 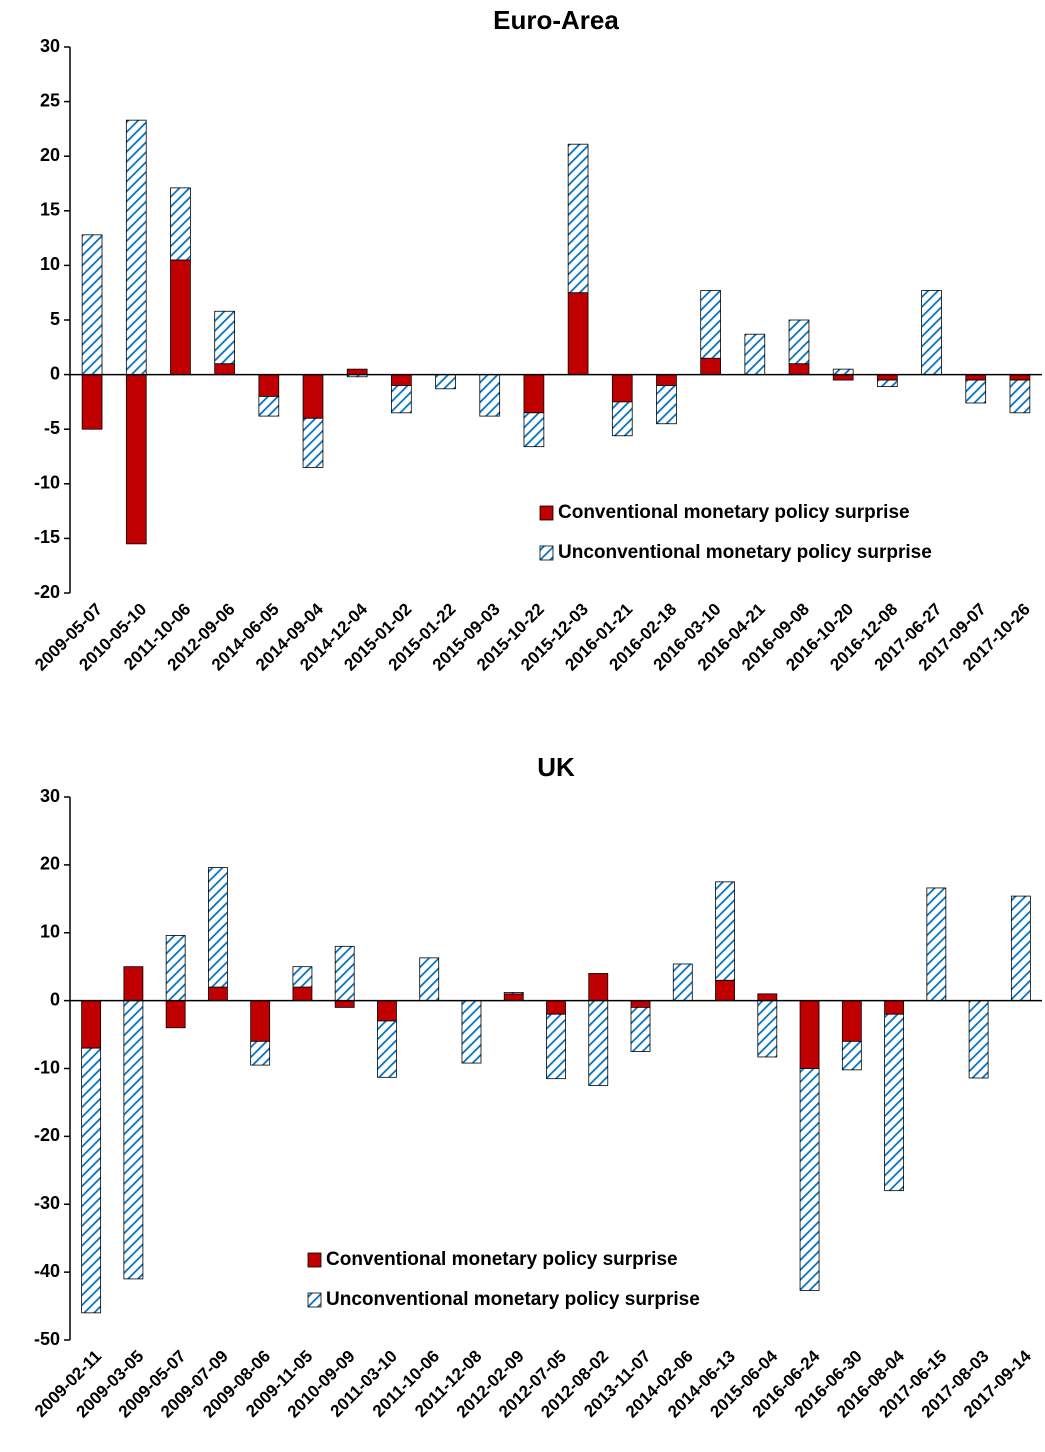 What do you see at coordinates (50, 210) in the screenshot?
I see `y-tick-label: 15` at bounding box center [50, 210].